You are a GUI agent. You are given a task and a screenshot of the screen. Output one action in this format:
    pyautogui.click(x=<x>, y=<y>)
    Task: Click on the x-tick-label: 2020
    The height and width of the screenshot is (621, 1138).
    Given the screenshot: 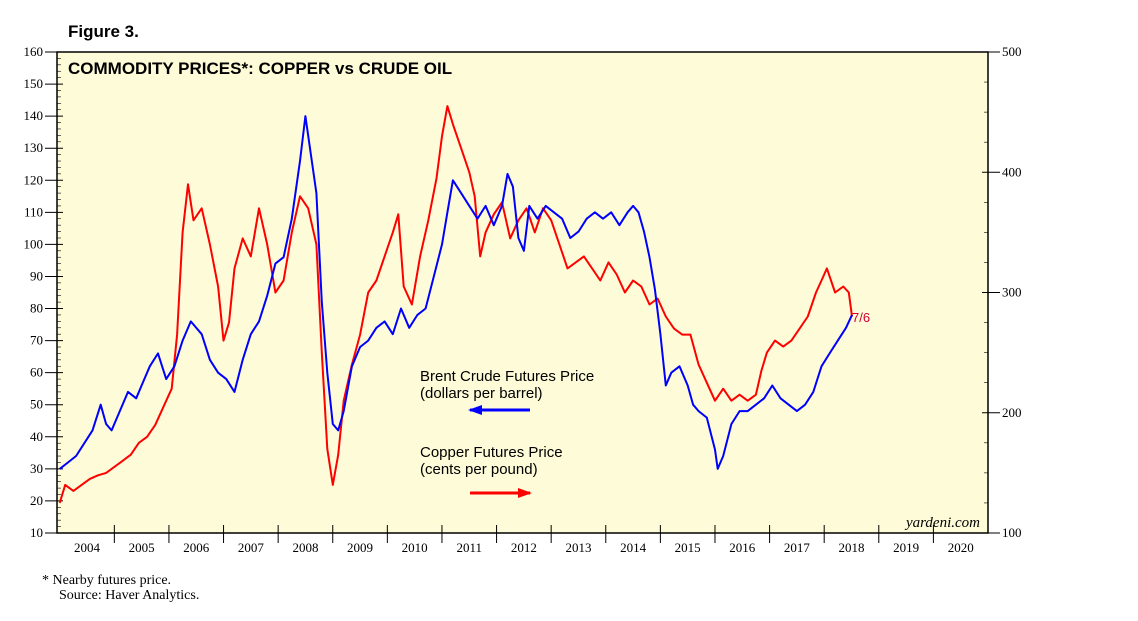 What is the action you would take?
    pyautogui.click(x=961, y=547)
    